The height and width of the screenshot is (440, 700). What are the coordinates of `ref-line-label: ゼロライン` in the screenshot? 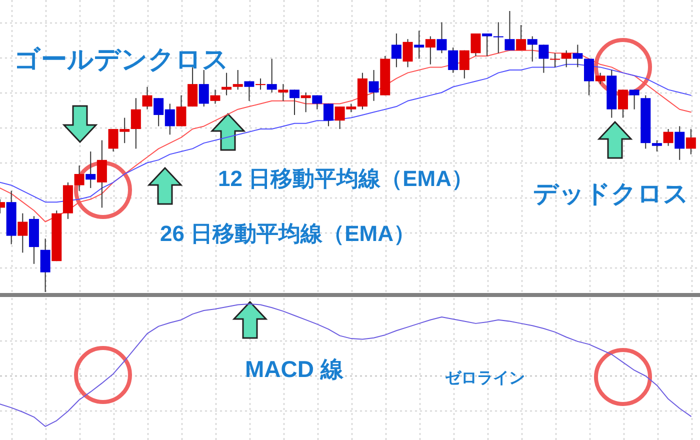 It's located at (485, 378).